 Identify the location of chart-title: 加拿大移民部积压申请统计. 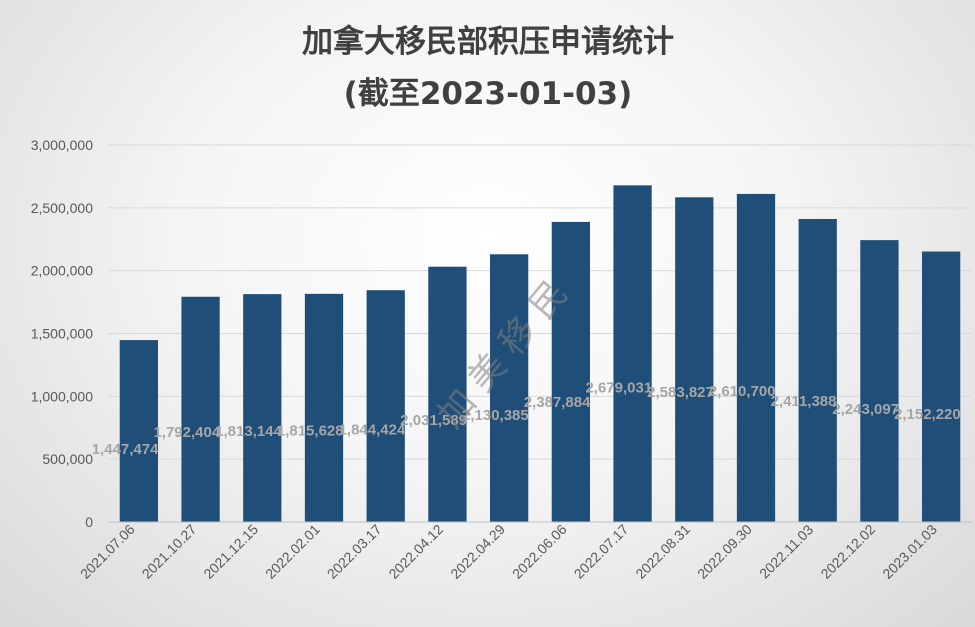
(488, 42).